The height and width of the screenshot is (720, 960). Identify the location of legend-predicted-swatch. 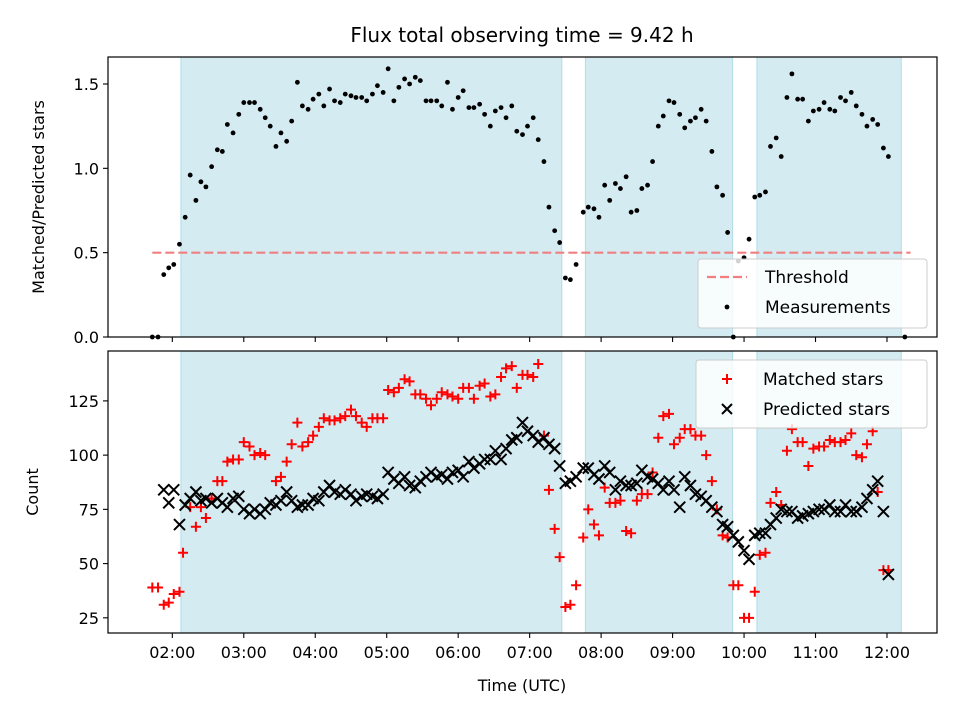
(727, 409).